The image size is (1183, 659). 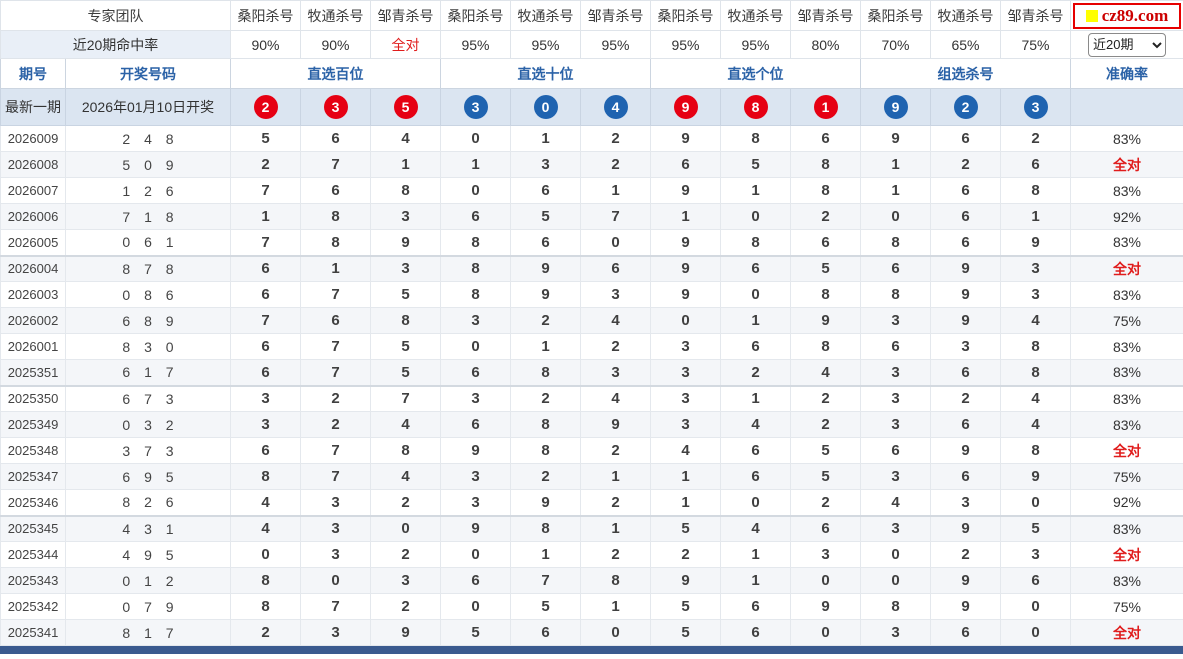 I want to click on expert-column-header: 邹青杀号, so click(x=1035, y=15).